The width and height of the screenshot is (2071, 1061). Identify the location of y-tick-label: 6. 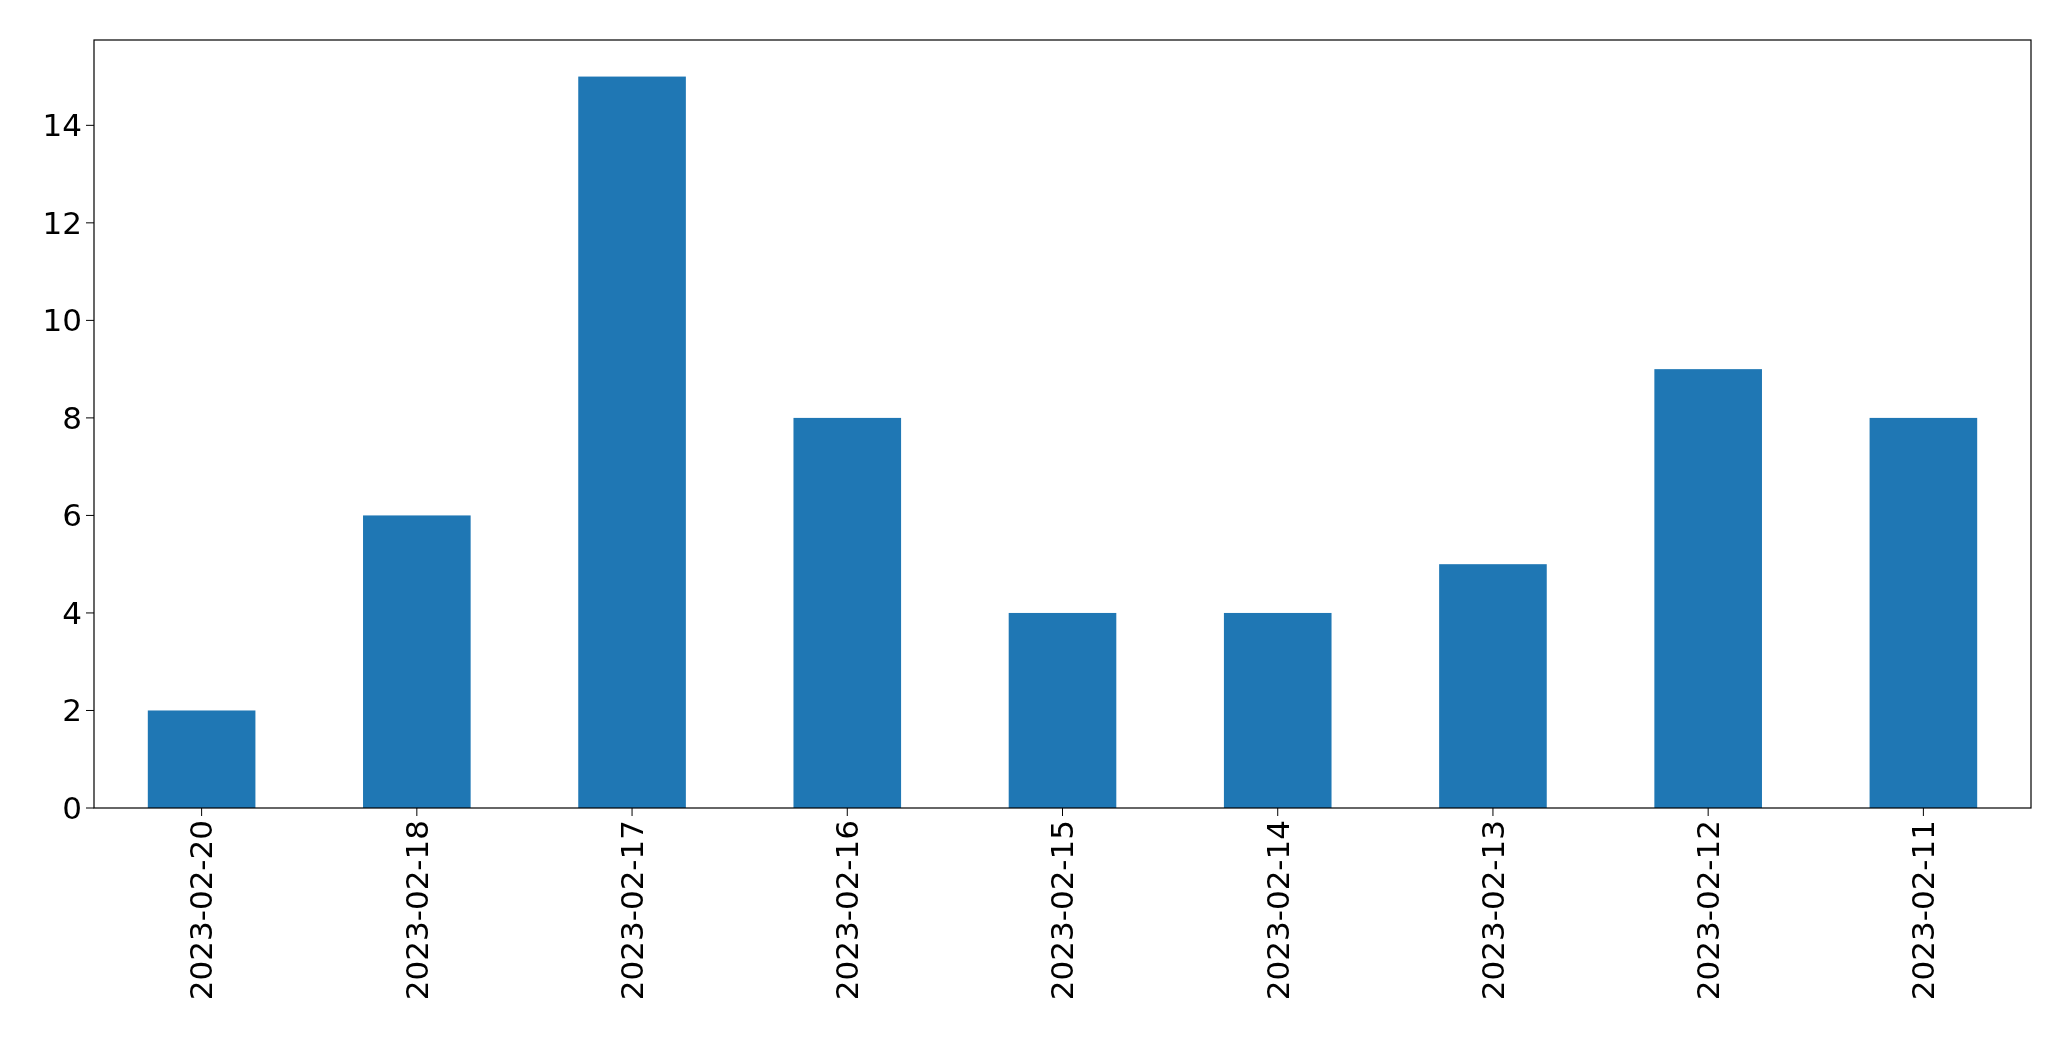
(72, 515).